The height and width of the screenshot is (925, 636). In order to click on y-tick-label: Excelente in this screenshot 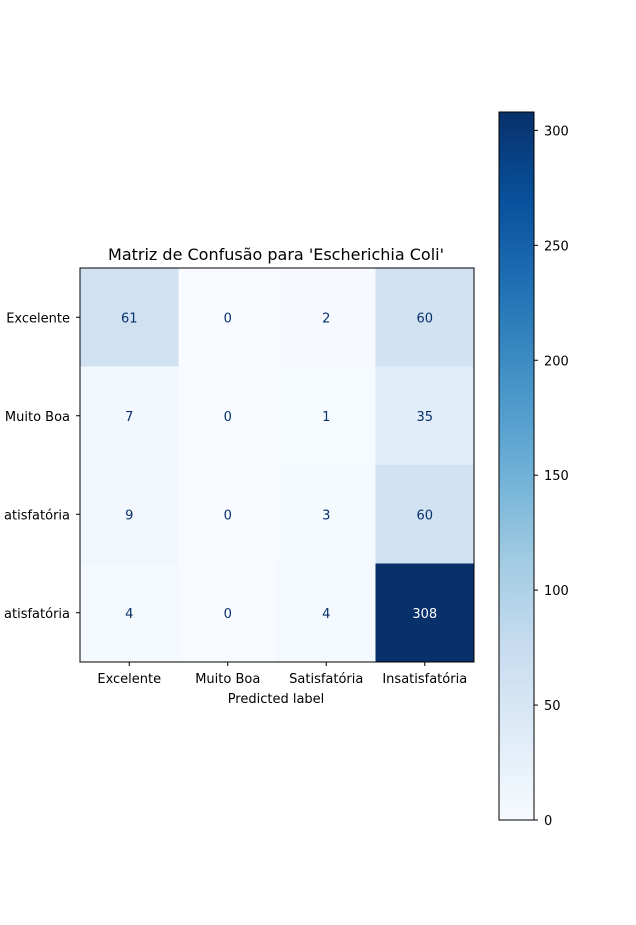, I will do `click(38, 318)`.